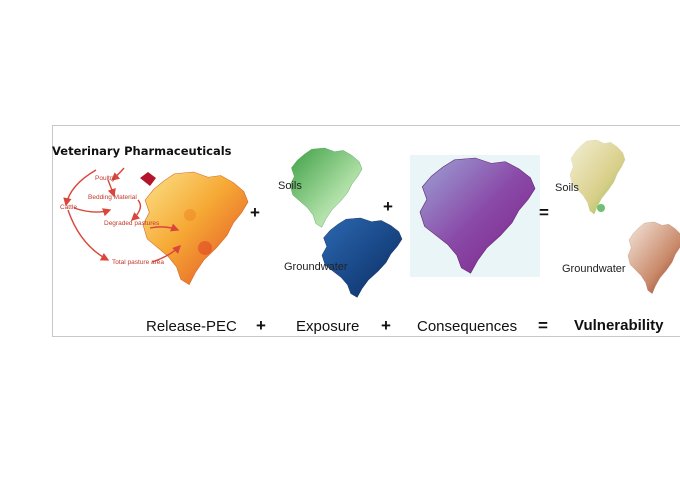  What do you see at coordinates (191, 326) in the screenshot?
I see `release-term: Release-PEC` at bounding box center [191, 326].